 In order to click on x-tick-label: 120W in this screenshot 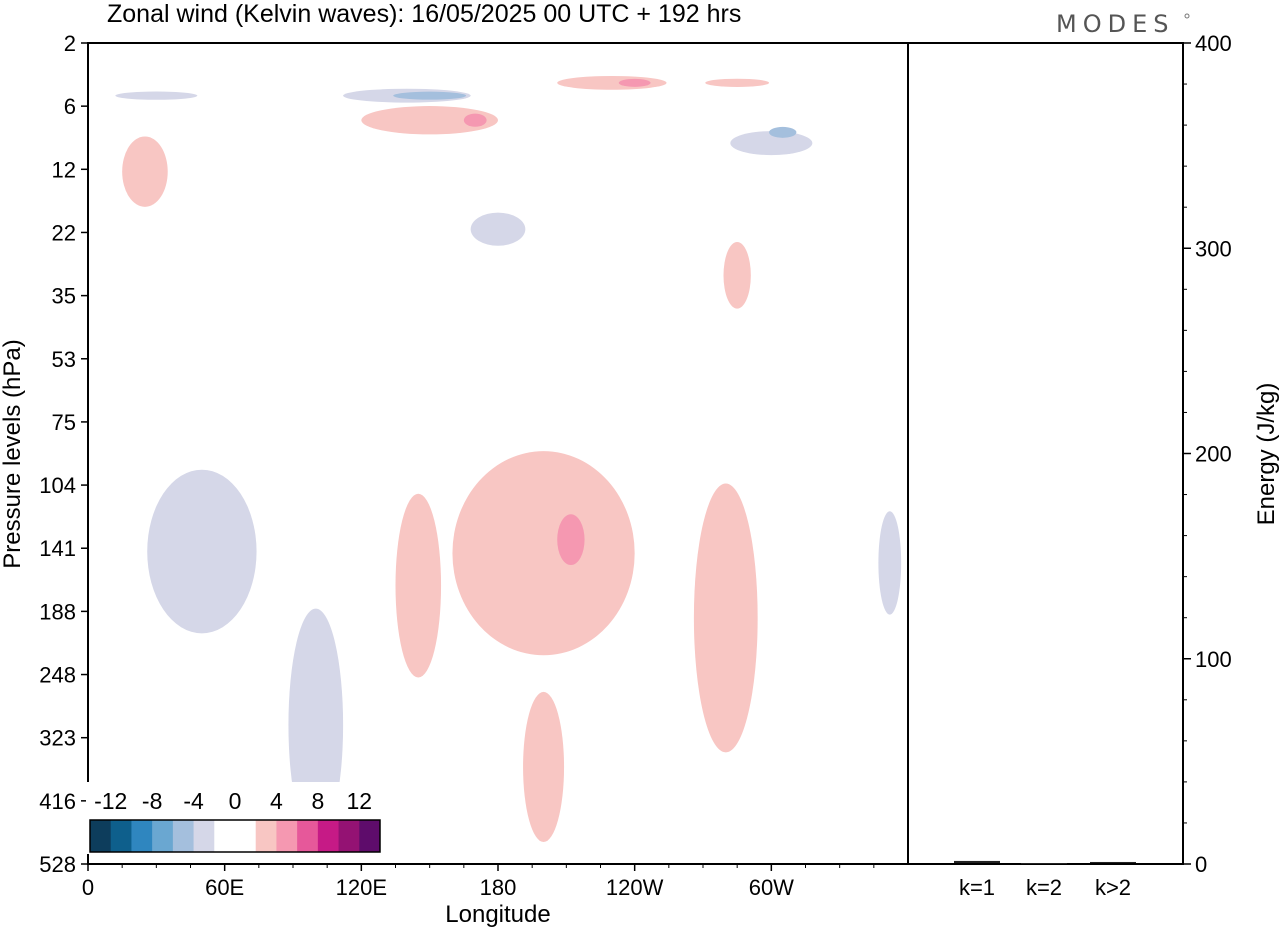, I will do `click(635, 887)`.